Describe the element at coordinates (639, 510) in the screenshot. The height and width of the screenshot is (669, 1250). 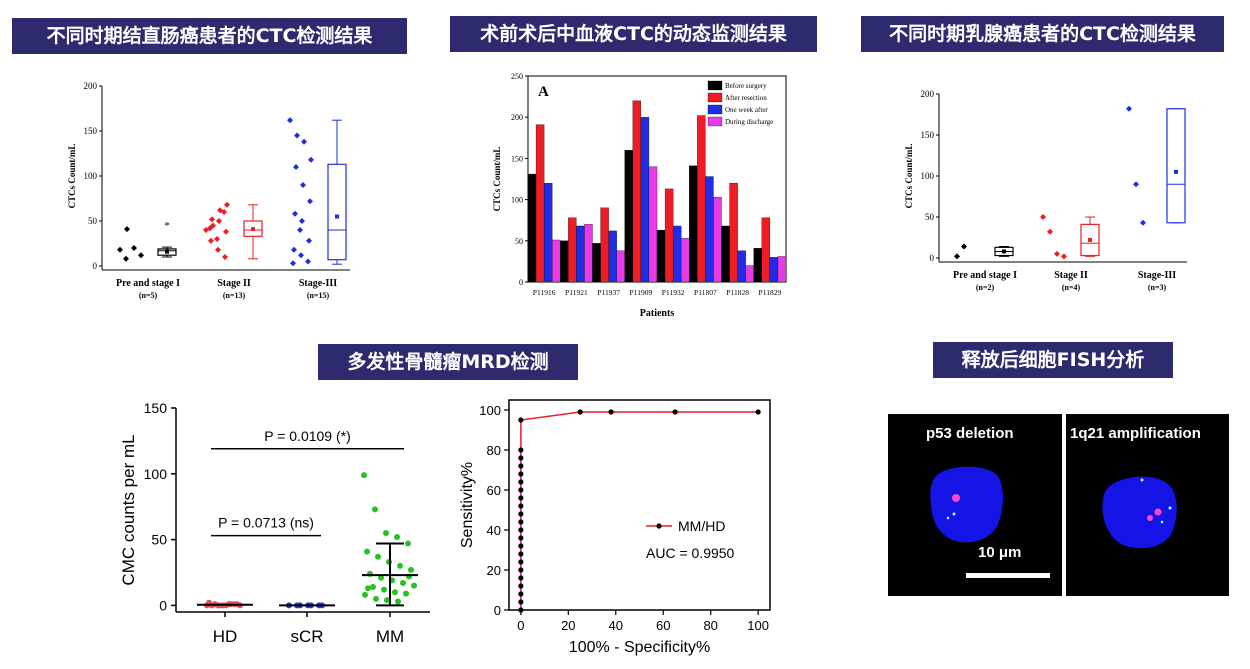
I see `roc-curve` at that location.